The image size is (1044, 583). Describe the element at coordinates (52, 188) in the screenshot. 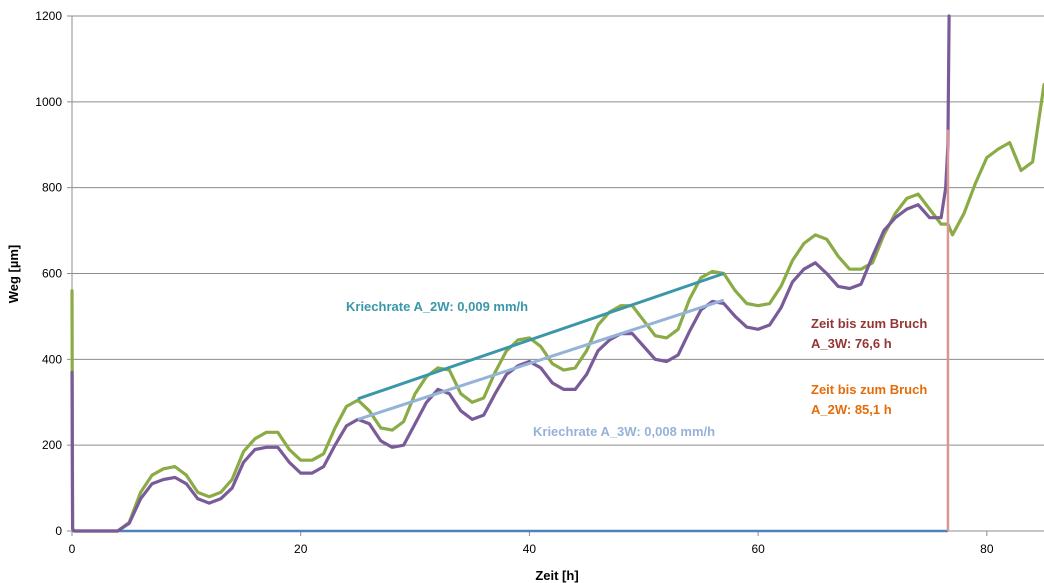

I see `y-tick-label-800: 800` at that location.